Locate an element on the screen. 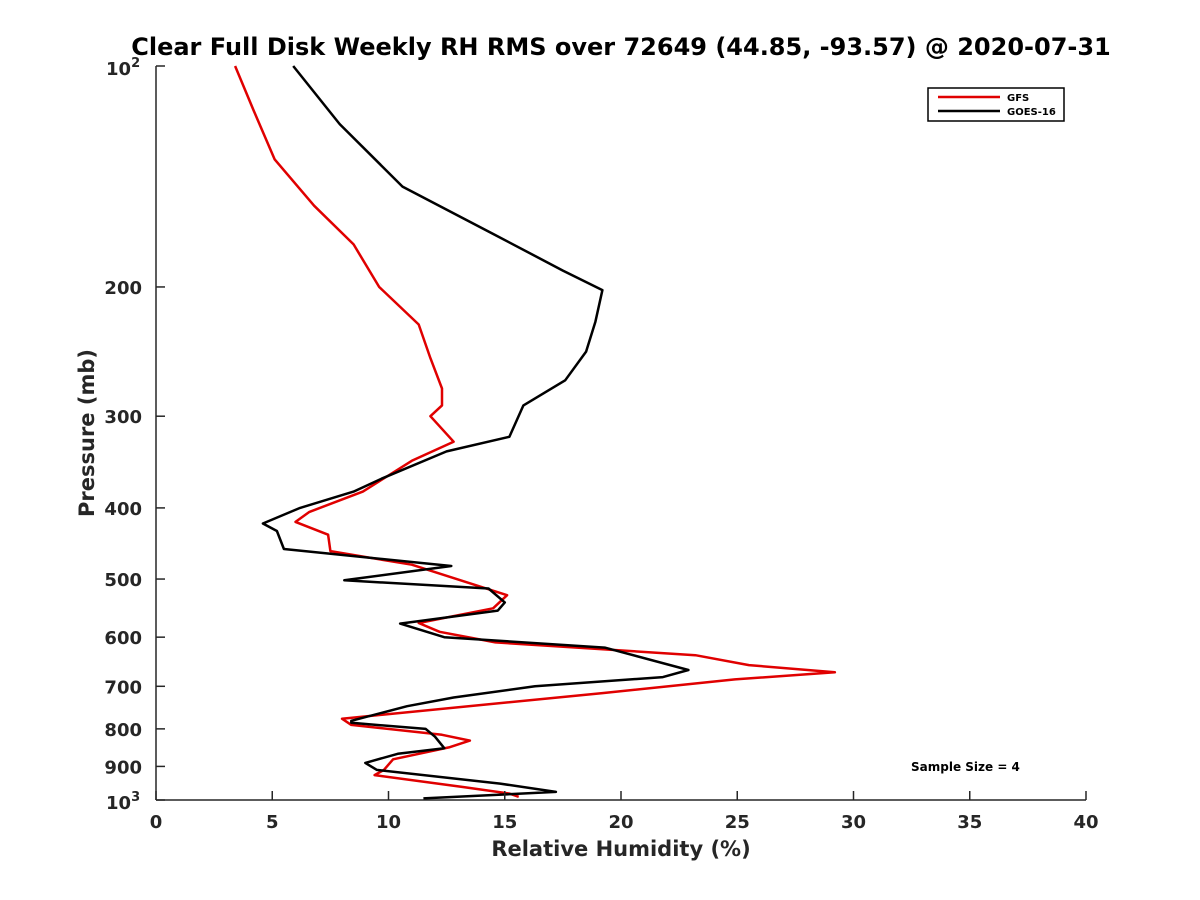 The height and width of the screenshot is (900, 1200). x-axis-label: Relative Humidity (%) is located at coordinates (620, 849).